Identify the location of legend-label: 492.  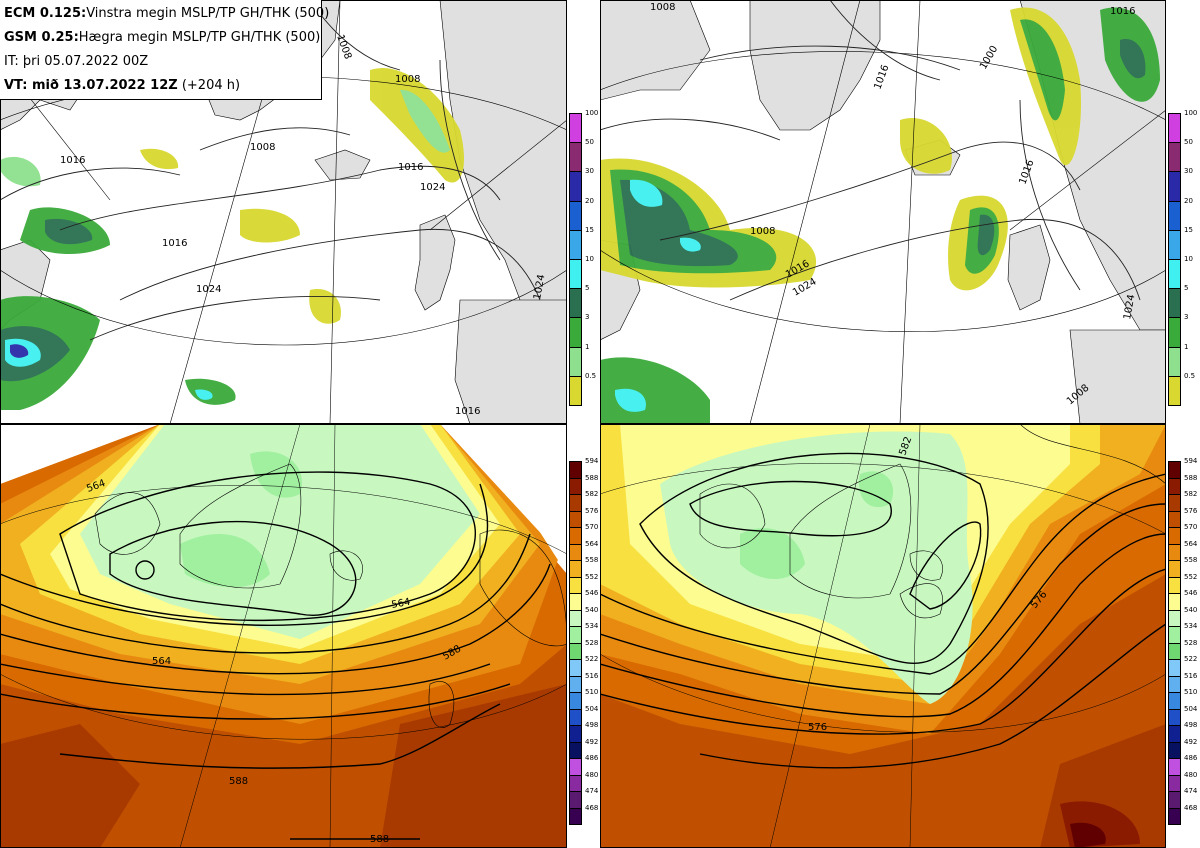
(592, 741).